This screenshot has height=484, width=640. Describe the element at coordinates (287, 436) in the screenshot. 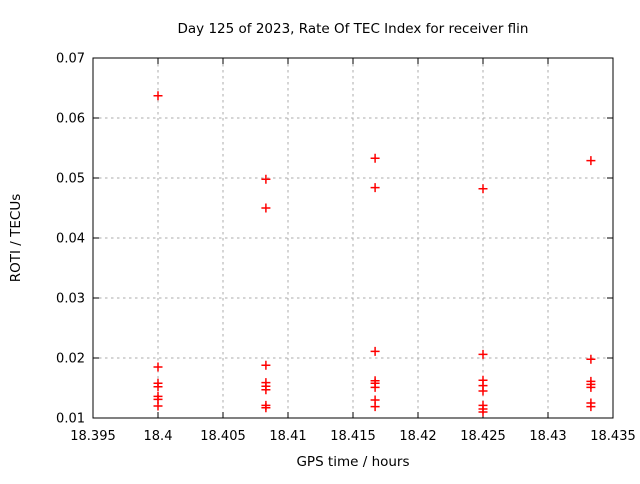

I see `x-tick-label: 18.41` at that location.